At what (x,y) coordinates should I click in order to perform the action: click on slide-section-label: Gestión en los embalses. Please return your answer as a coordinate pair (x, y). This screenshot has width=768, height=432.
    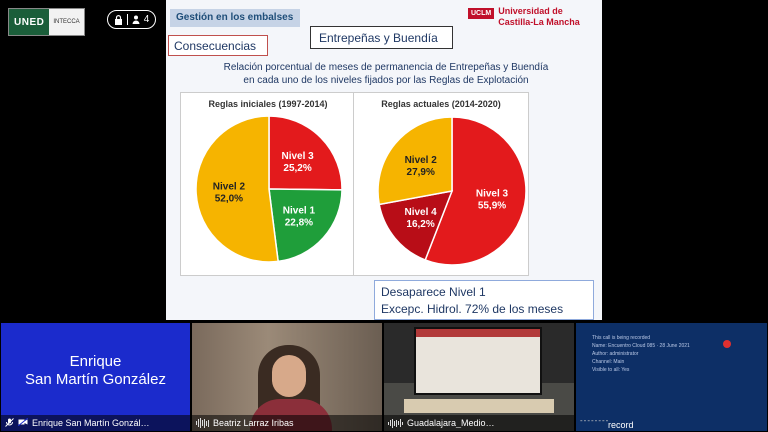
    Looking at the image, I should click on (235, 18).